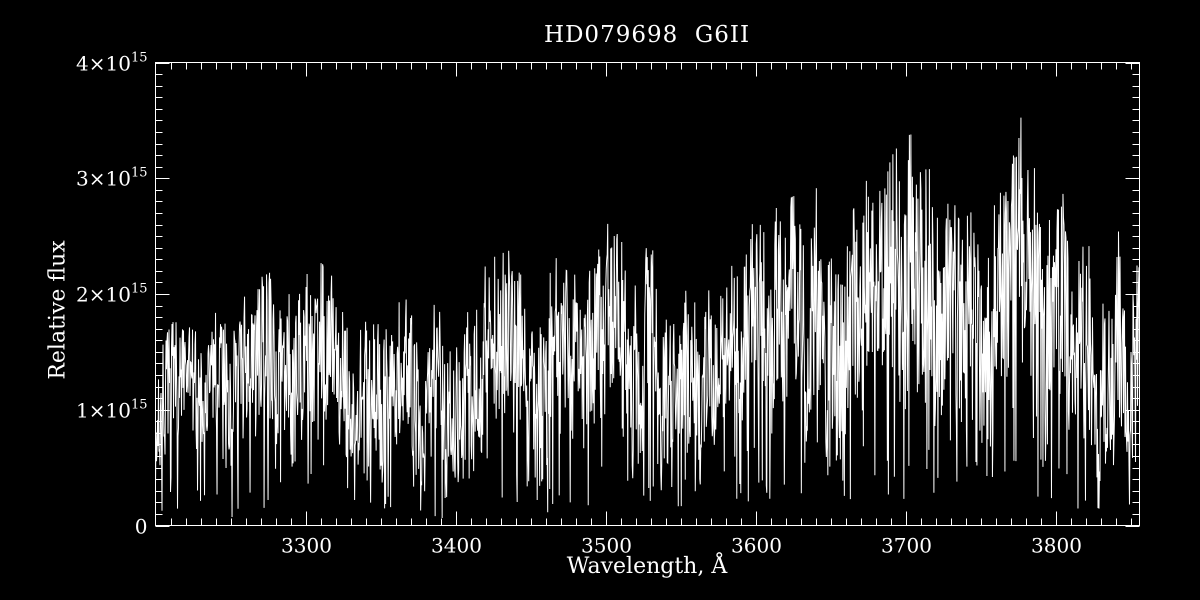 This screenshot has height=600, width=1200. What do you see at coordinates (141, 527) in the screenshot?
I see `y-tick-label: 0` at bounding box center [141, 527].